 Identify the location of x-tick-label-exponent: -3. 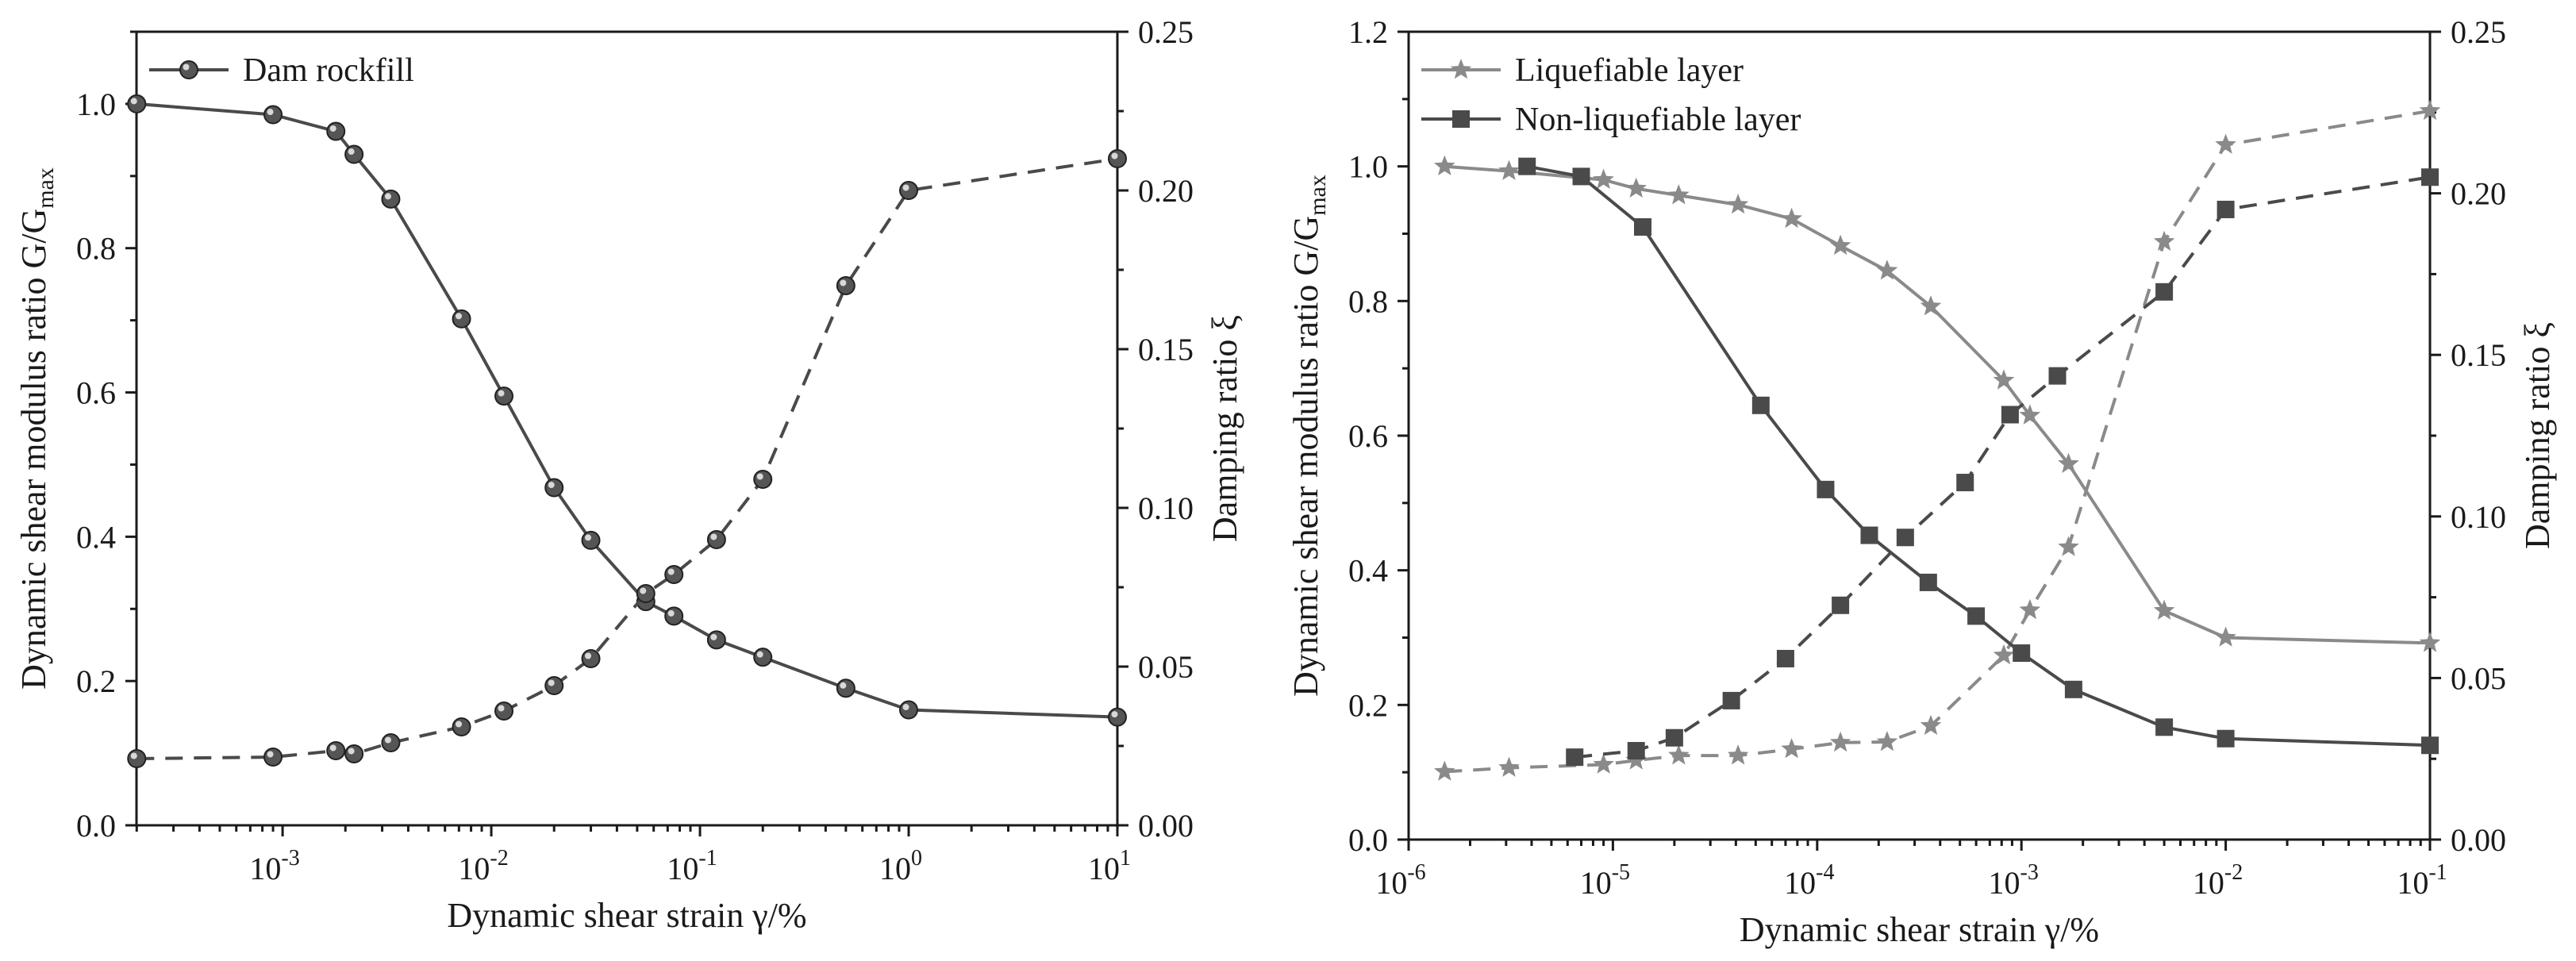
(2029, 873).